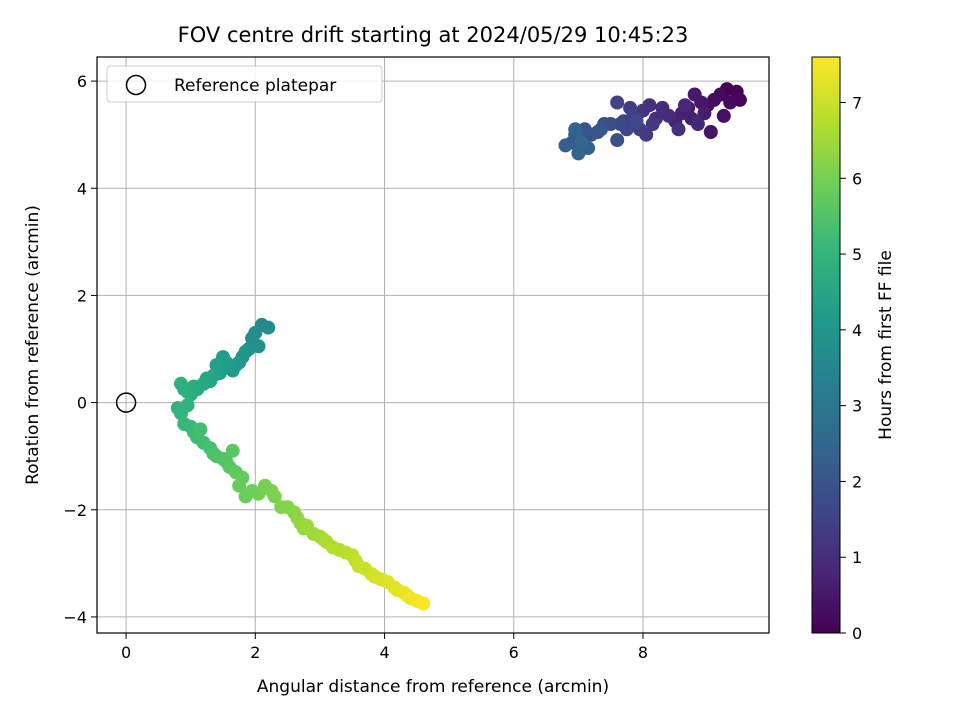  Describe the element at coordinates (82, 81) in the screenshot. I see `y-tick-label: 6` at that location.